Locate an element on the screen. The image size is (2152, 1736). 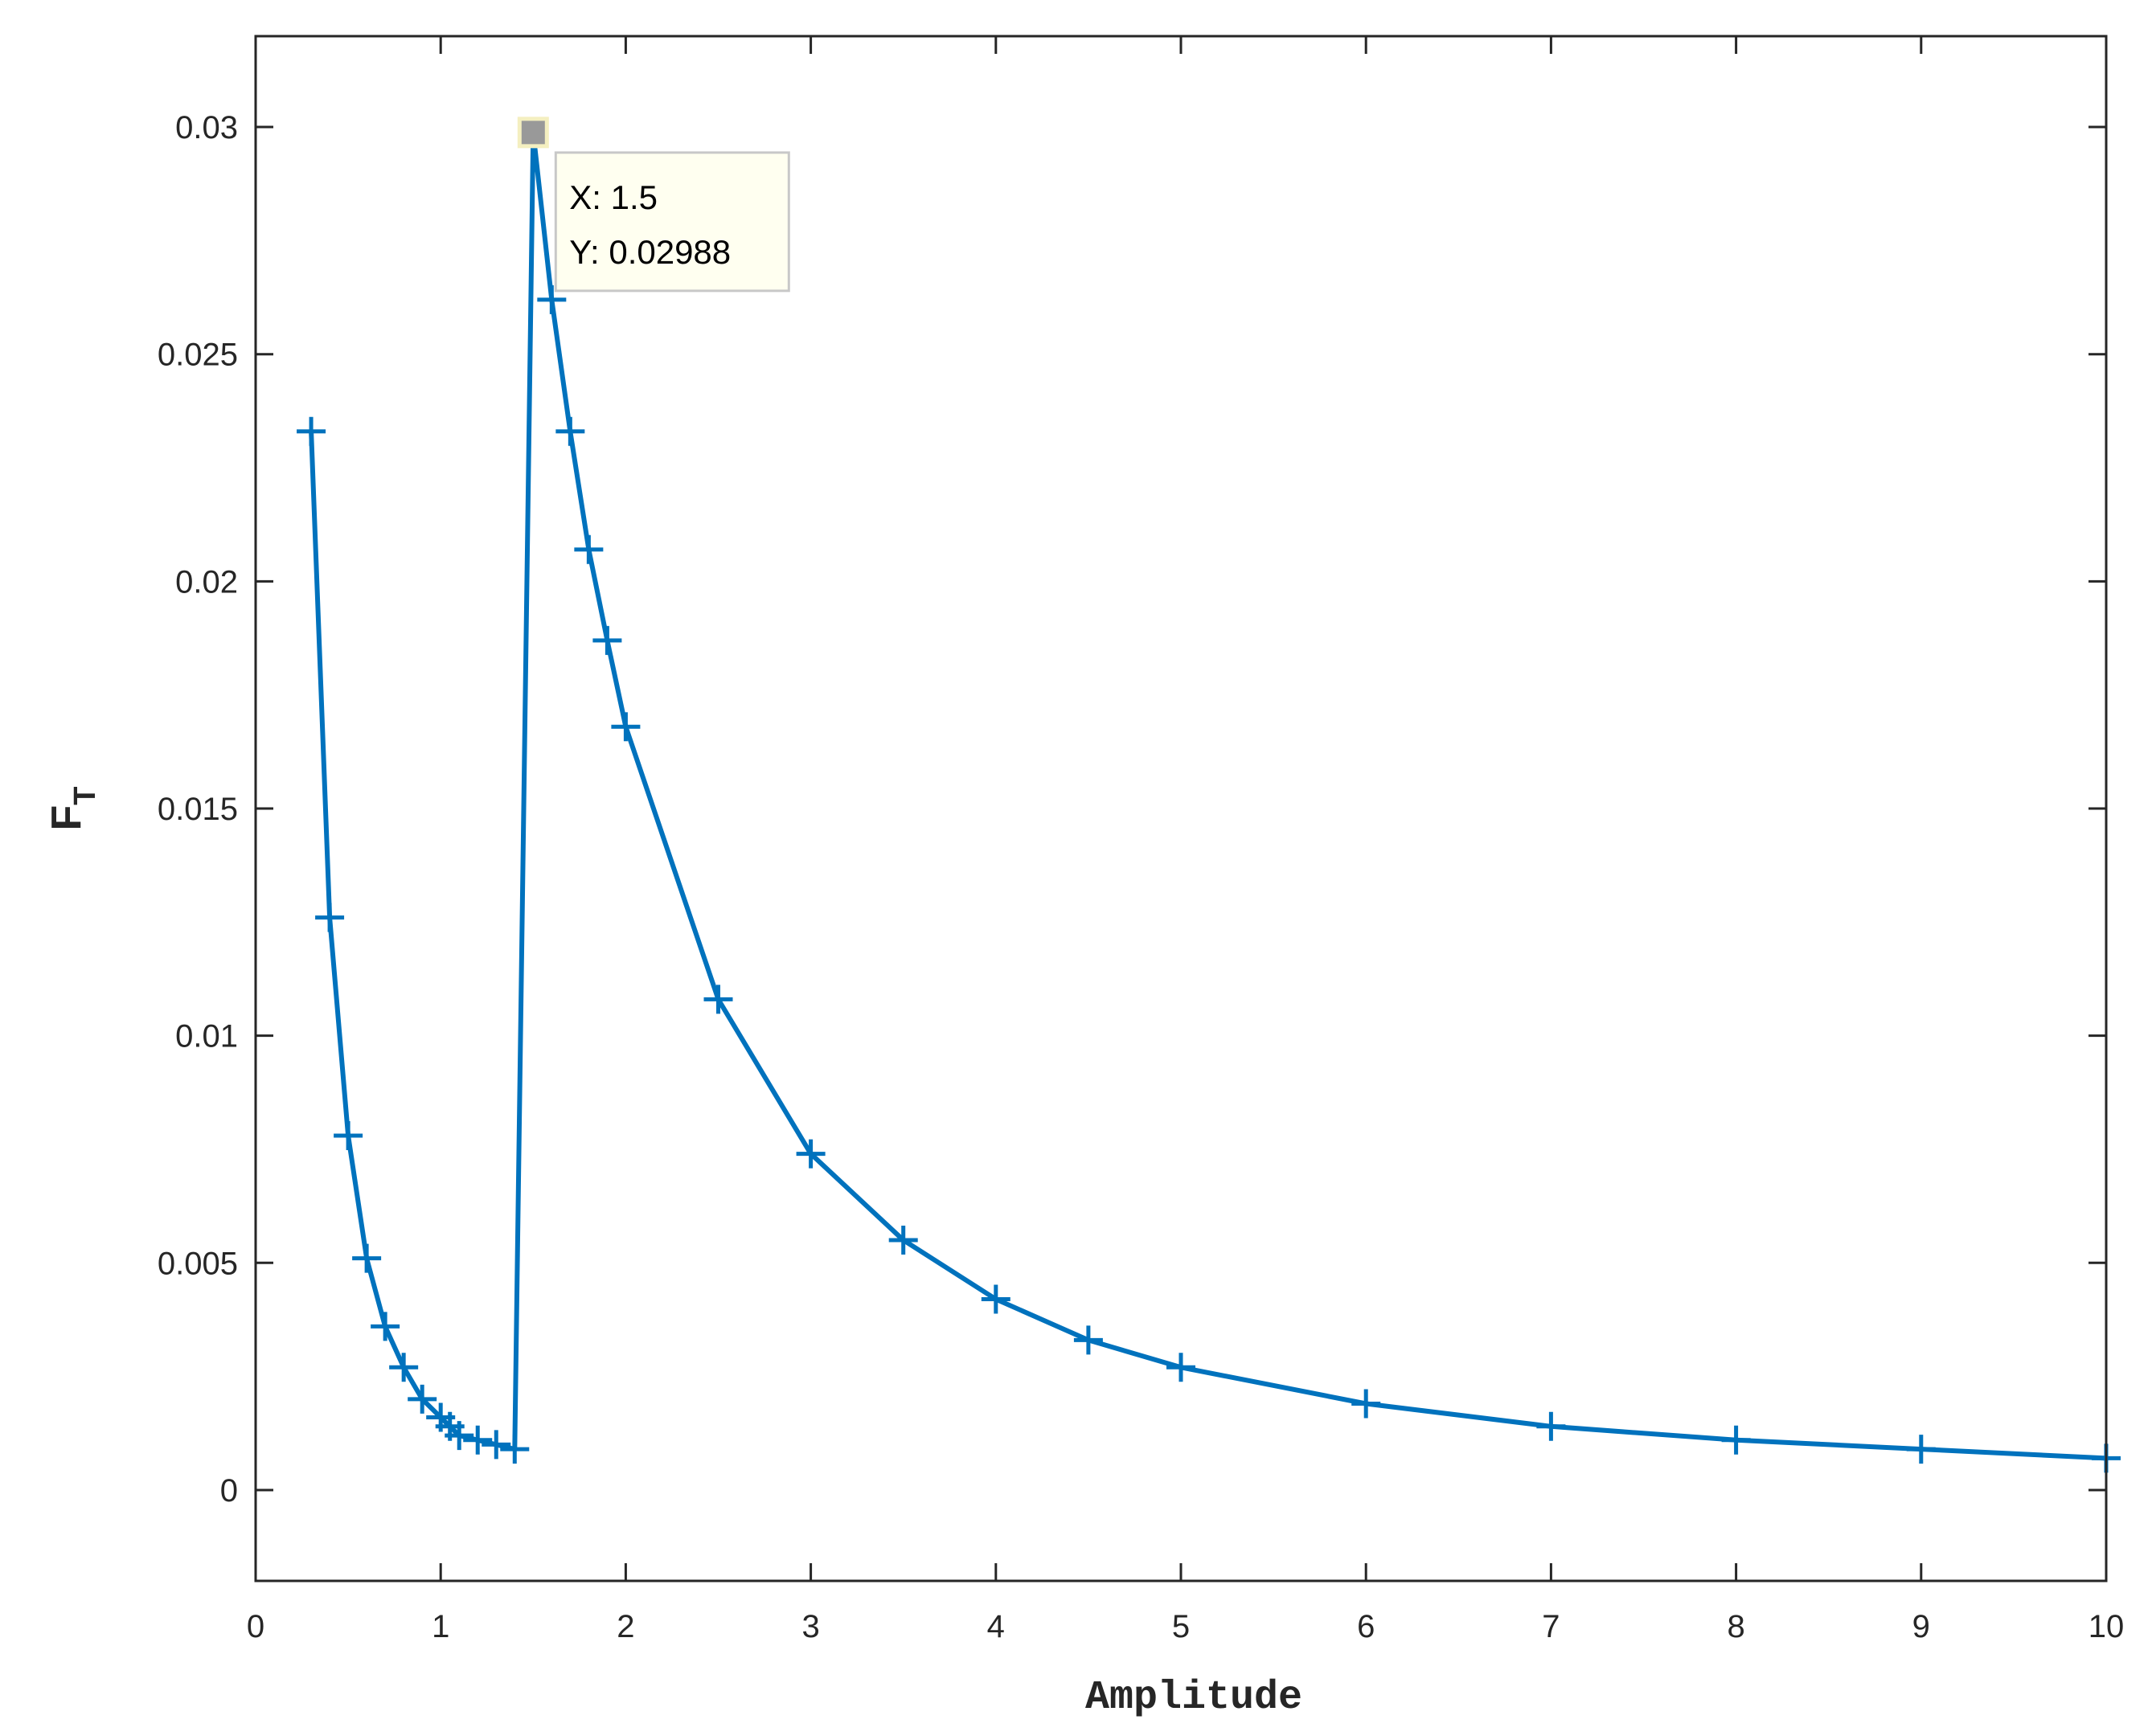
y-axis-label-main: F is located at coordinates (66, 818).